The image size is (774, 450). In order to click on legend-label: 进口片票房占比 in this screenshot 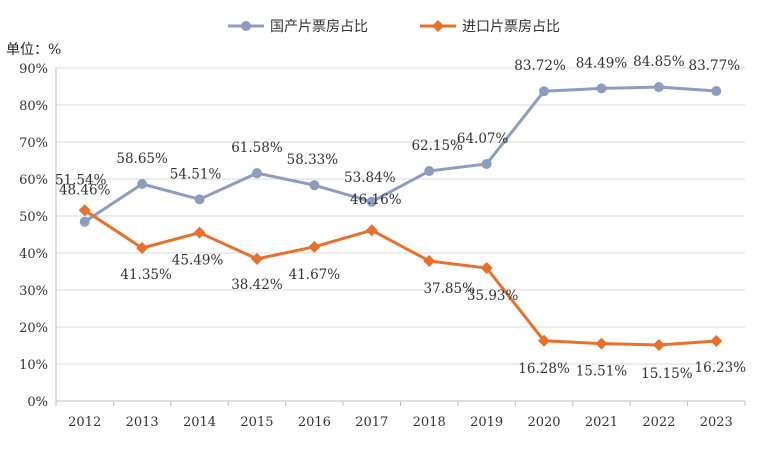, I will do `click(511, 27)`.